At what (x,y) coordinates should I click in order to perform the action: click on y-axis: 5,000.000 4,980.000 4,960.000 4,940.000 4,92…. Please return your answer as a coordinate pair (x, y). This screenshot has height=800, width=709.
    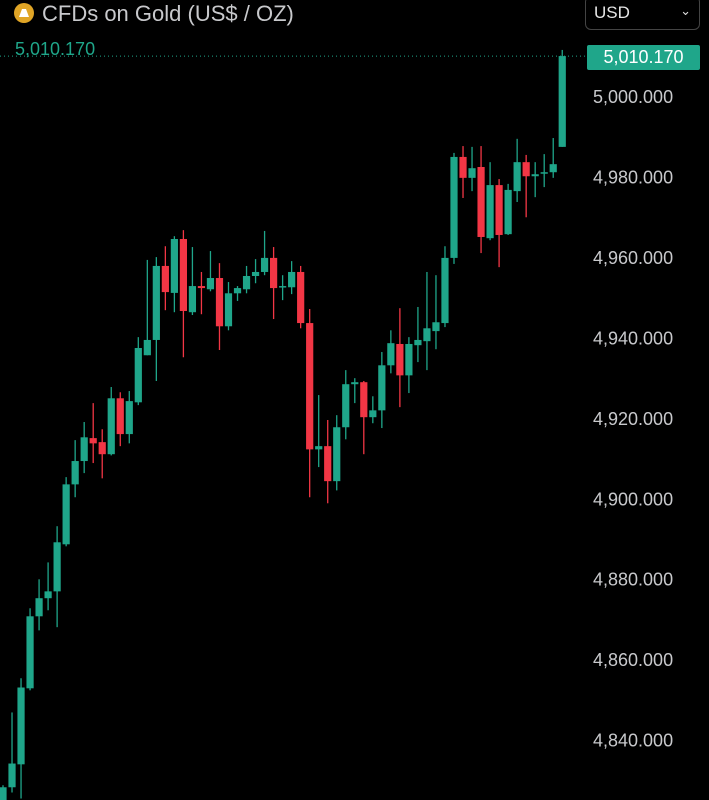
    Looking at the image, I should click on (633, 419).